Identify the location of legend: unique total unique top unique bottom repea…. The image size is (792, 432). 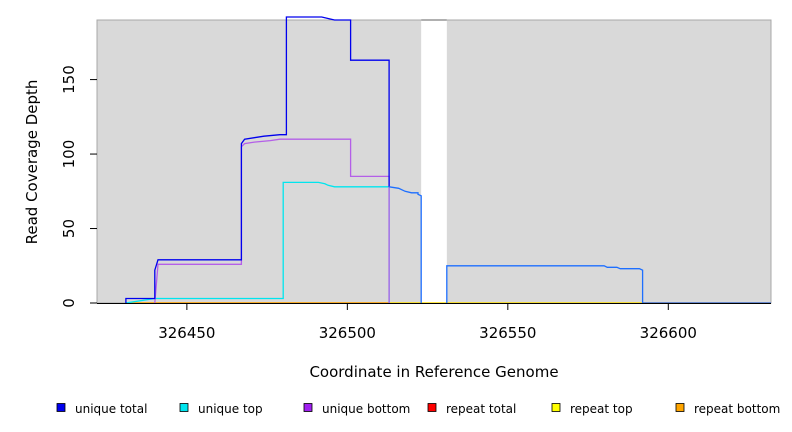
(418, 409).